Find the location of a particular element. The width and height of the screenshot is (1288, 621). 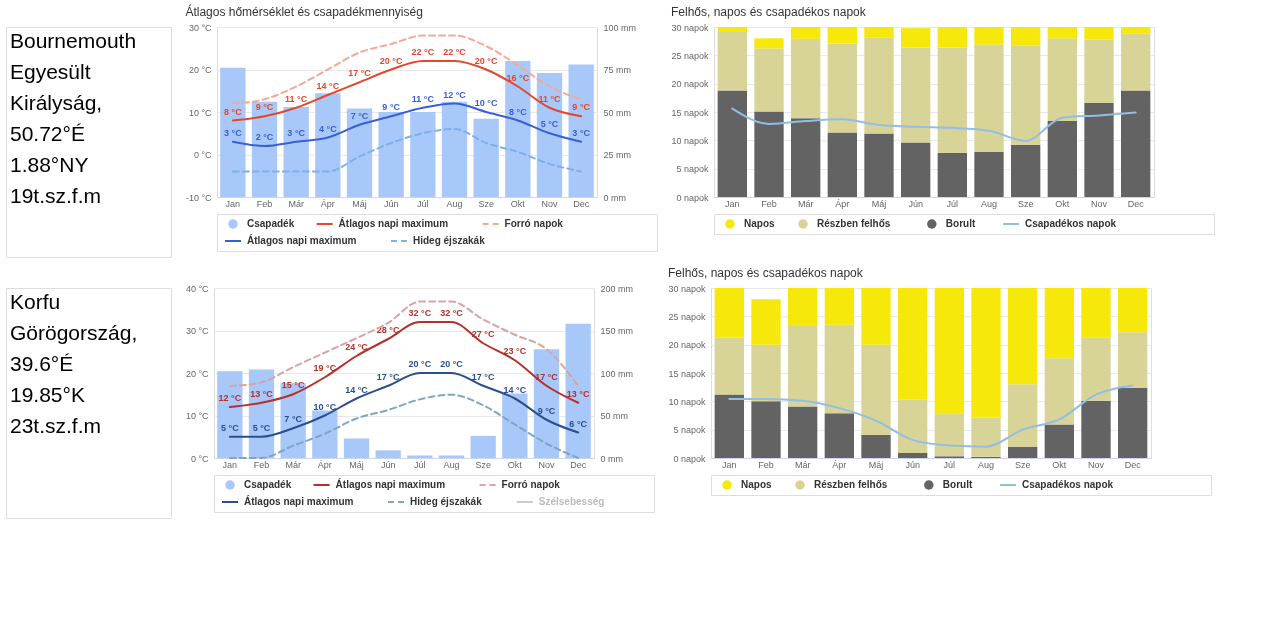

legend-label: Csapadékos napok is located at coordinates (1071, 223).